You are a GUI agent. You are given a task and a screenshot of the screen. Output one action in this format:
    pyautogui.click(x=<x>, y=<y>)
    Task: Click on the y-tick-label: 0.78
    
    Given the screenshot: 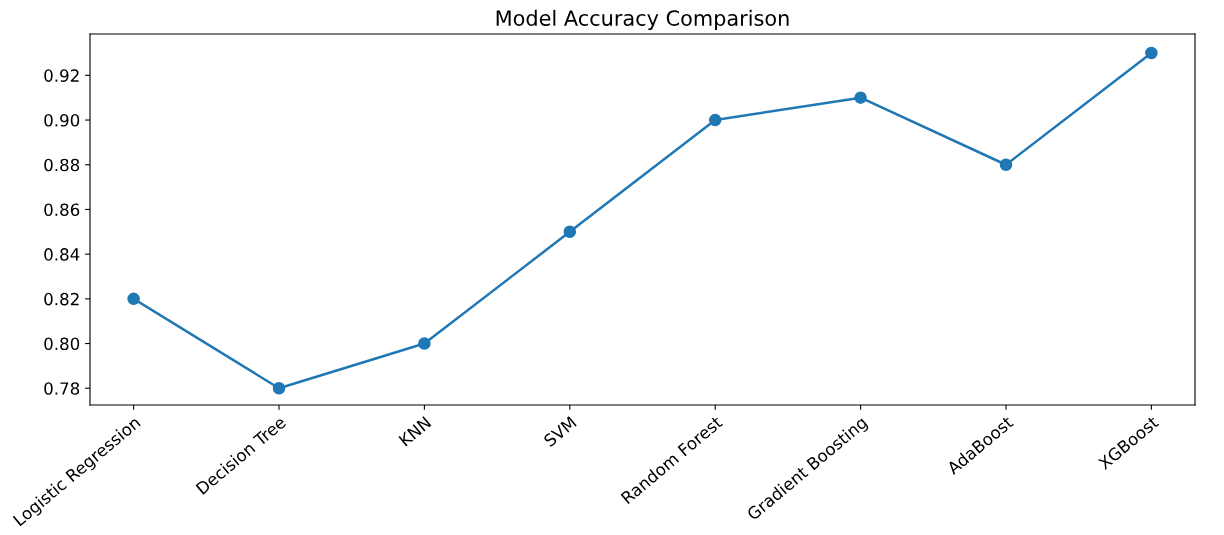 What is the action you would take?
    pyautogui.click(x=62, y=388)
    